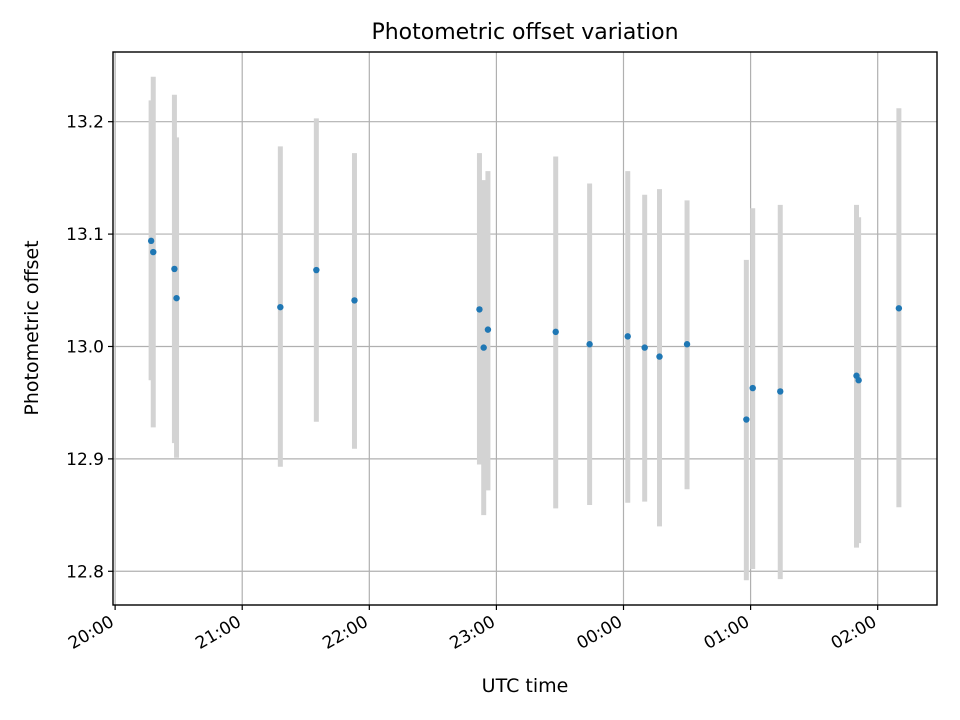 The image size is (960, 720). Describe the element at coordinates (85, 460) in the screenshot. I see `y-tick-label: 12.9` at that location.